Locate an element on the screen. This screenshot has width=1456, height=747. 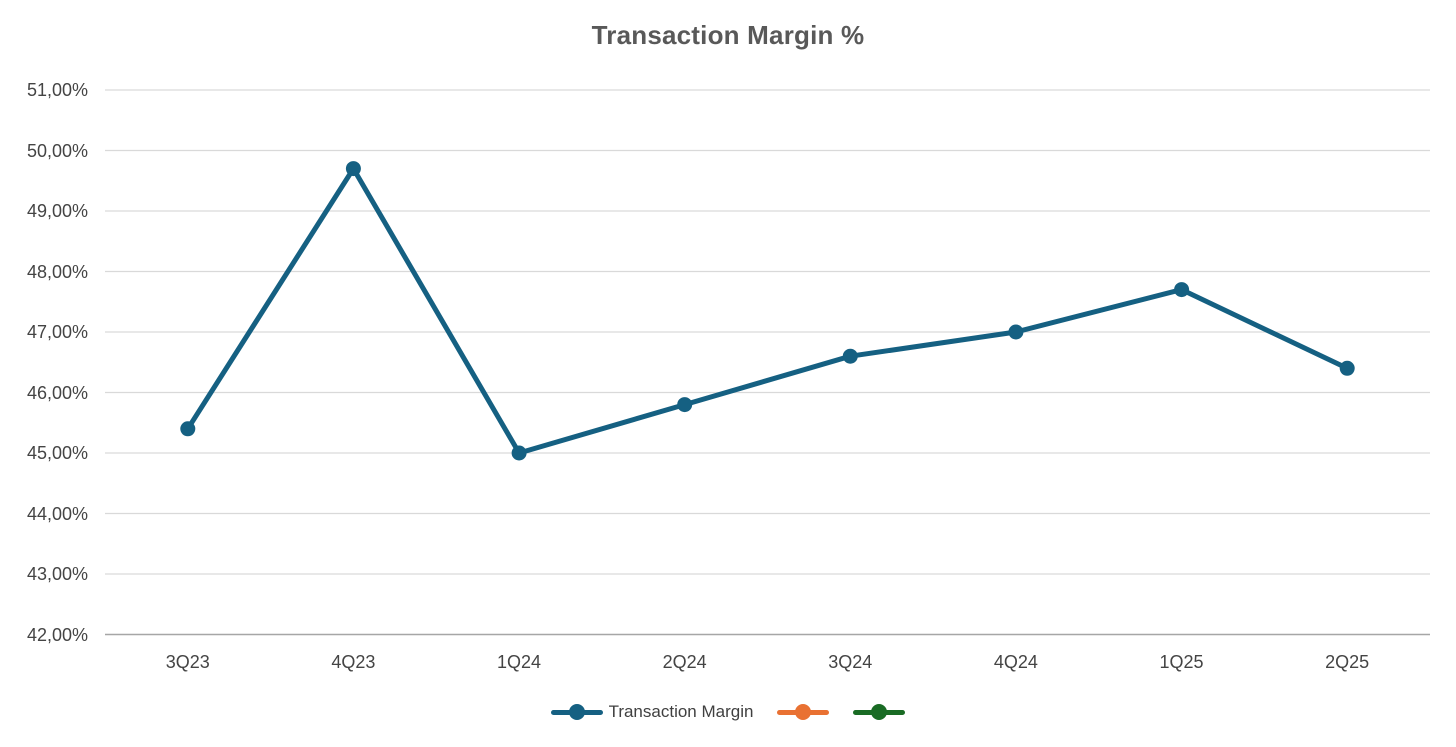
y-tick-label: 50,00% is located at coordinates (57, 150).